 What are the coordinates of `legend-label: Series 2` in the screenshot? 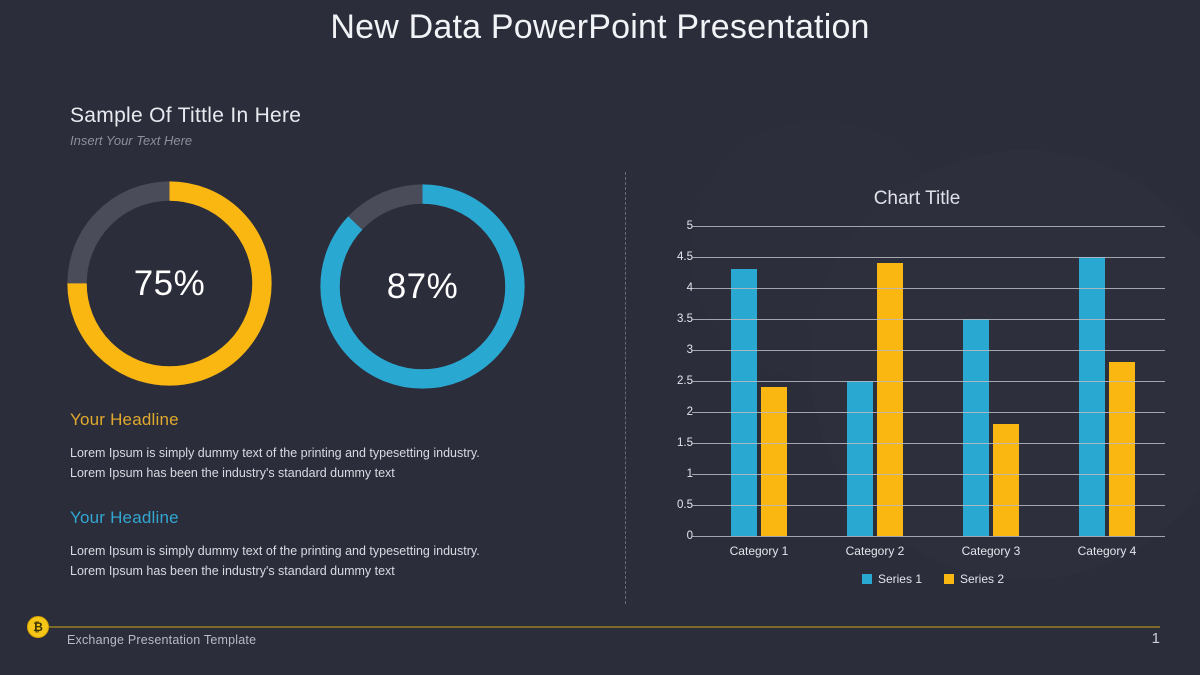 It's located at (982, 579).